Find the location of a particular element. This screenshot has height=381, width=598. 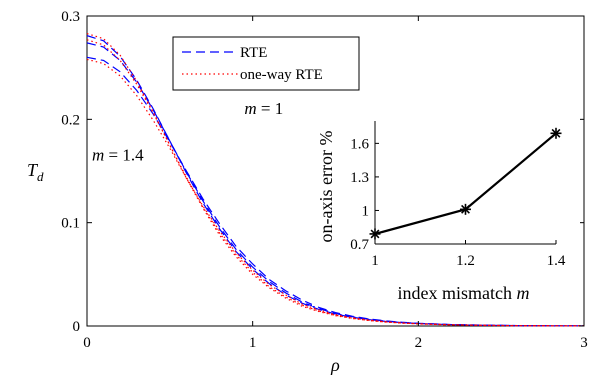

y-tick-label: 0.1 is located at coordinates (70, 224).